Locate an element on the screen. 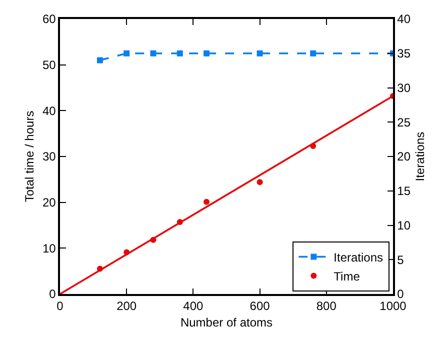 This screenshot has height=344, width=448. y-axis-title: Total time / hours is located at coordinates (29, 156).